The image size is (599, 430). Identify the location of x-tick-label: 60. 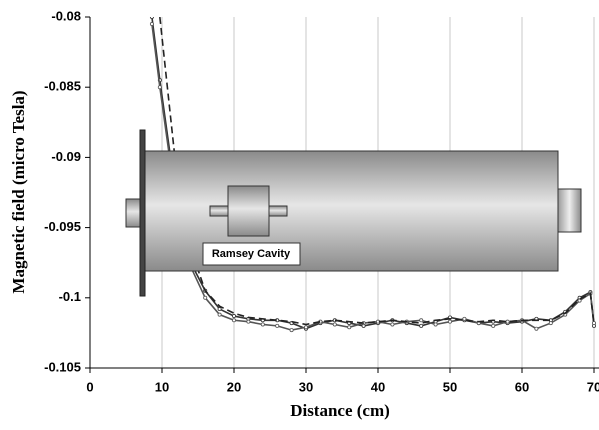
(522, 386).